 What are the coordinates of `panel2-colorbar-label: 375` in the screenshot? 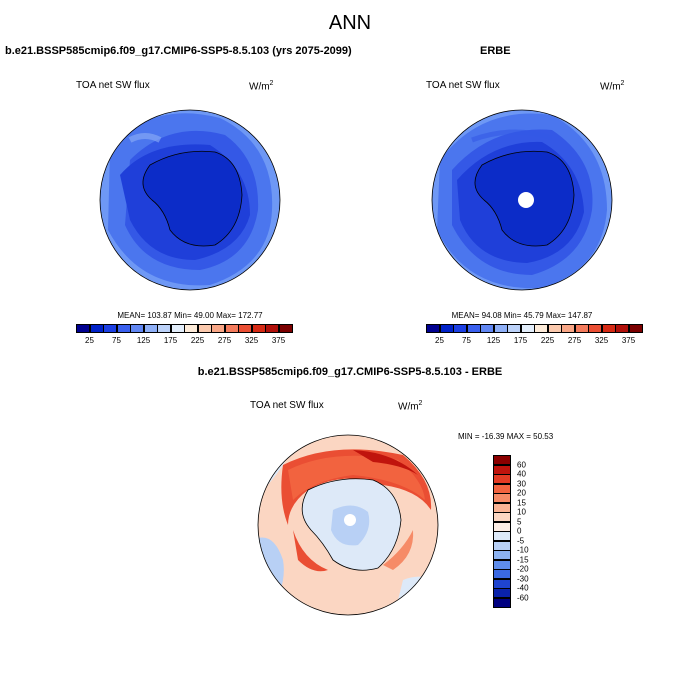 It's located at (628, 340).